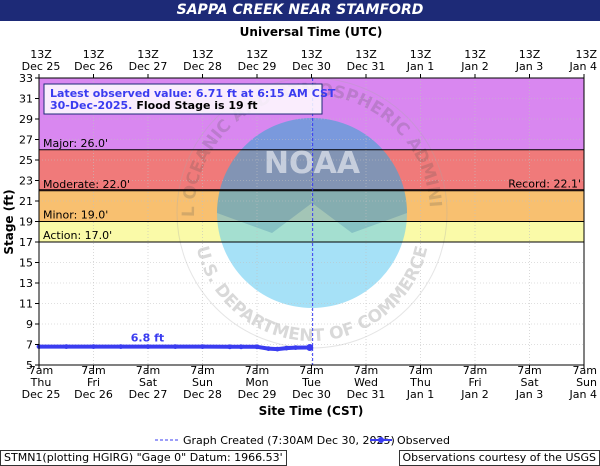 Image resolution: width=600 pixels, height=466 pixels. What do you see at coordinates (583, 394) in the screenshot?
I see `x-tick-date: Jan 4` at bounding box center [583, 394].